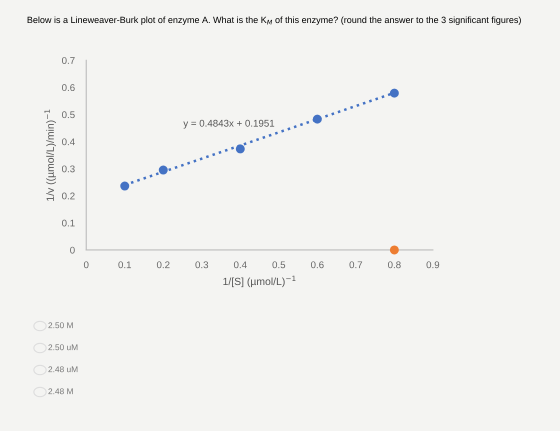  I want to click on x-tick-label: 0.5, so click(279, 264).